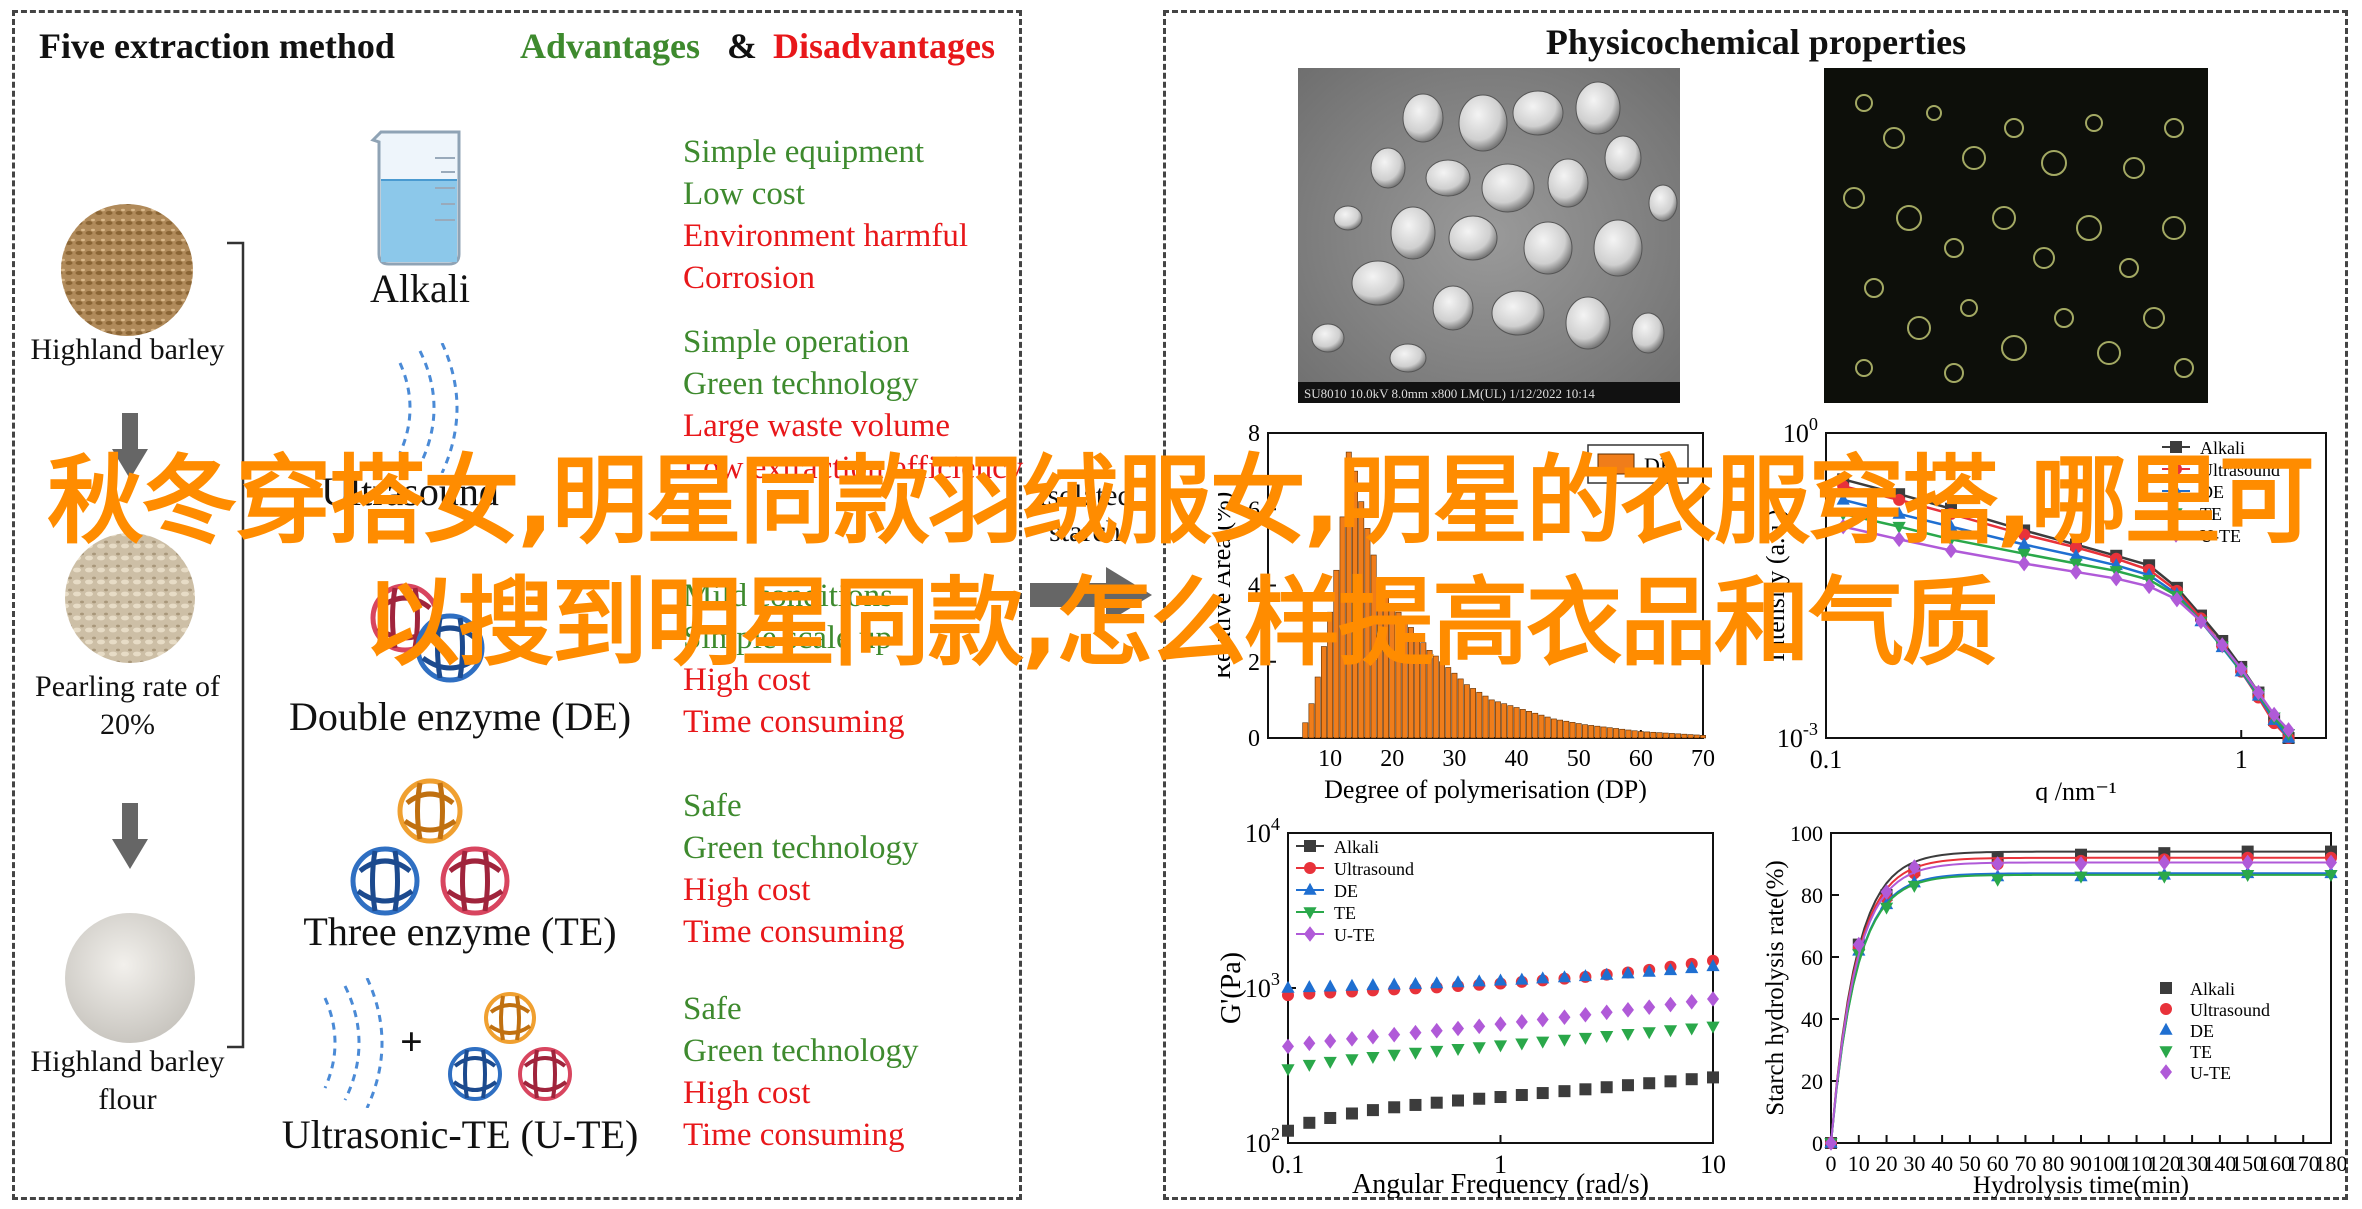  What do you see at coordinates (801, 848) in the screenshot?
I see `advantage-item: Green technology` at bounding box center [801, 848].